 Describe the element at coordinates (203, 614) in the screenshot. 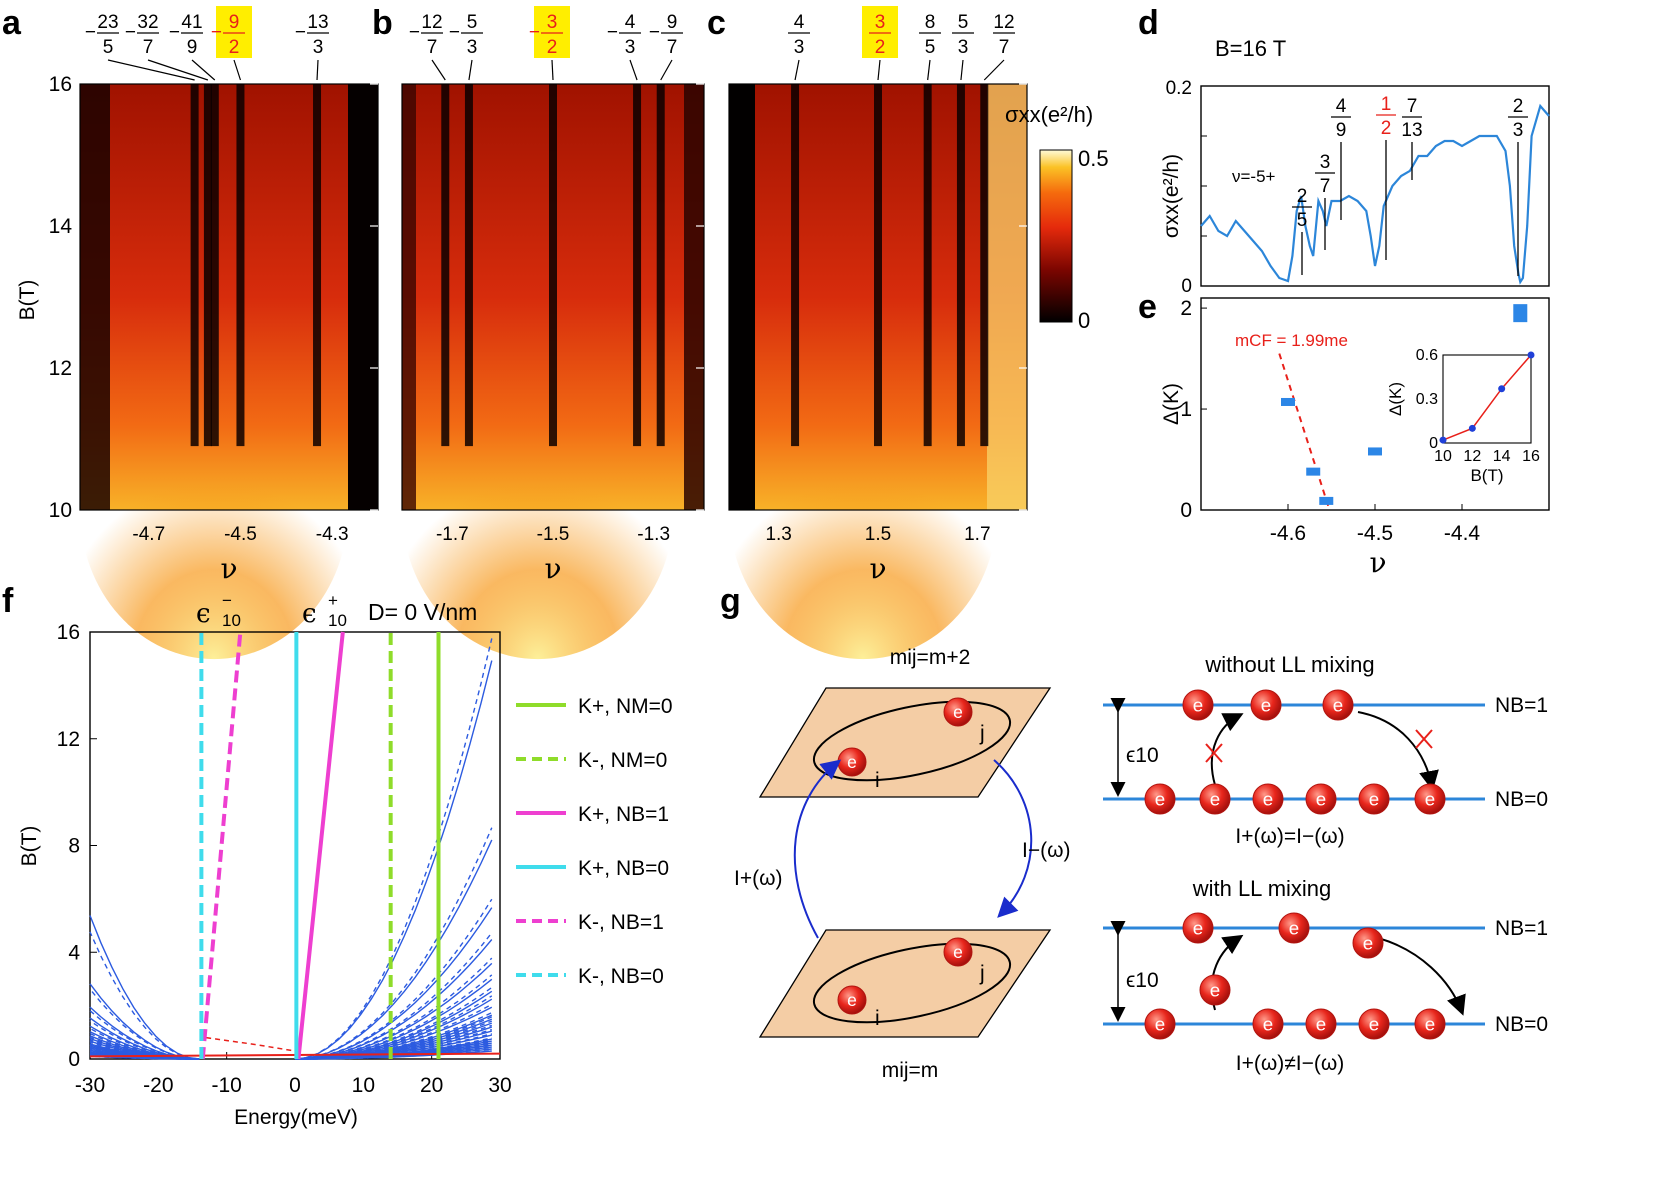

I see `eps-minus-symbol: ϵ` at that location.